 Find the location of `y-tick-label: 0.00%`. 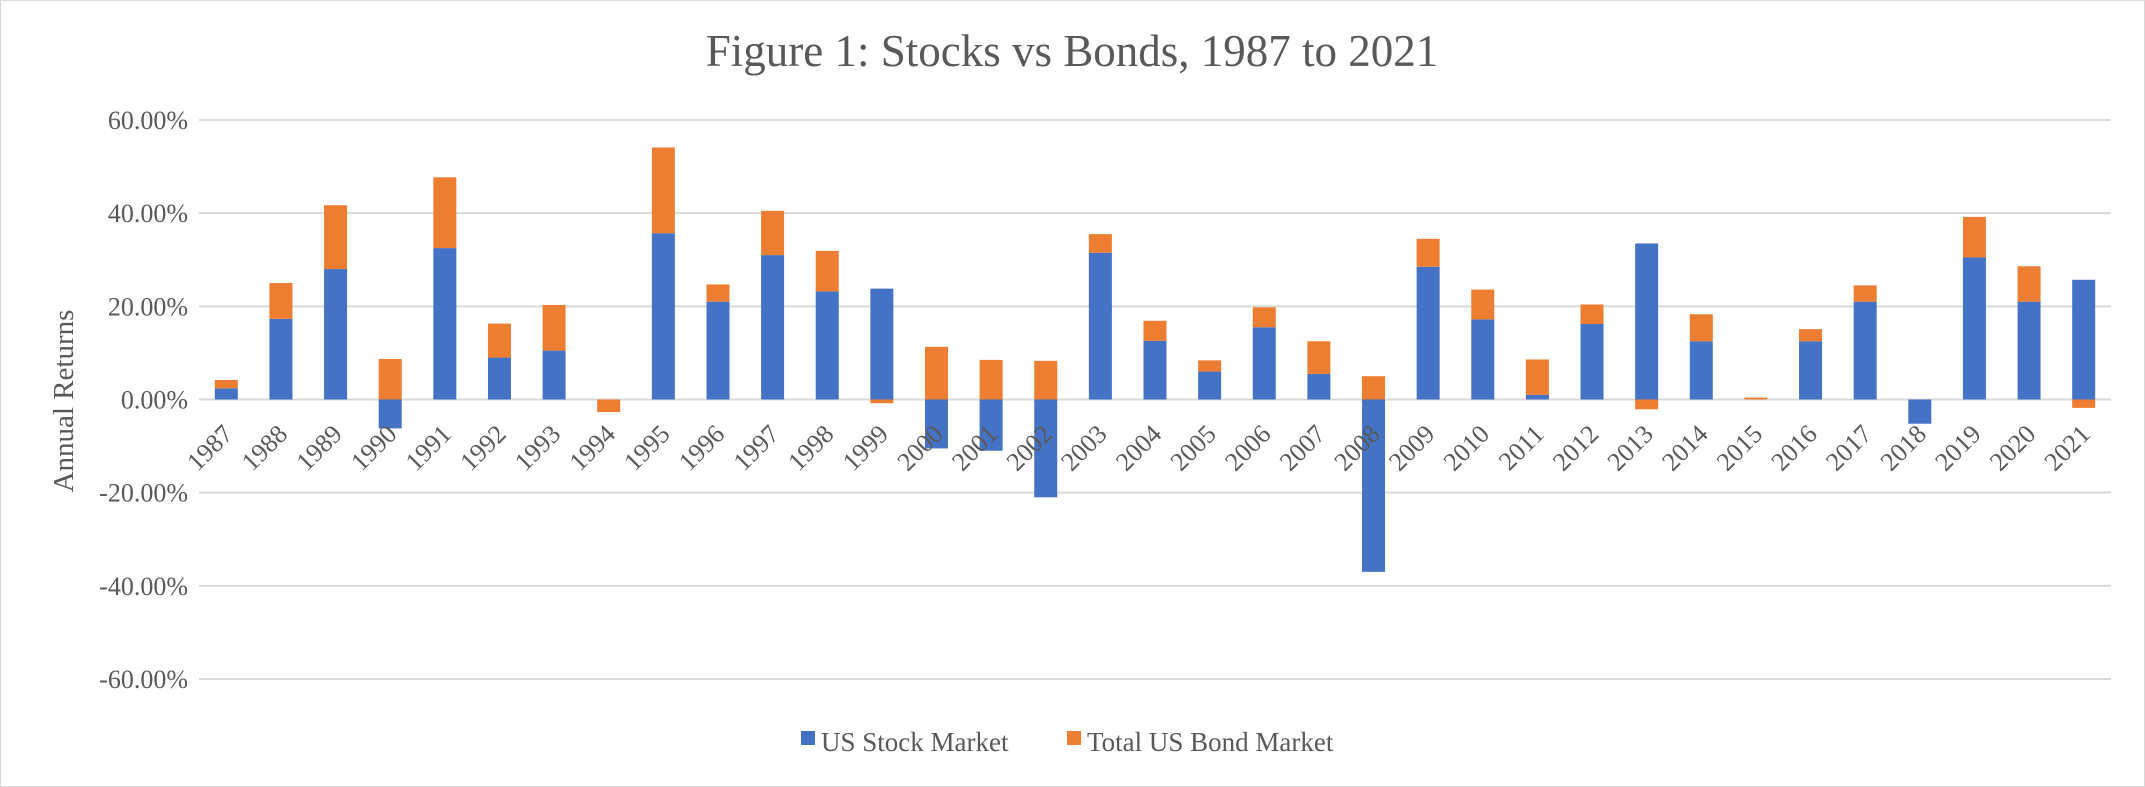

y-tick-label: 0.00% is located at coordinates (154, 400).